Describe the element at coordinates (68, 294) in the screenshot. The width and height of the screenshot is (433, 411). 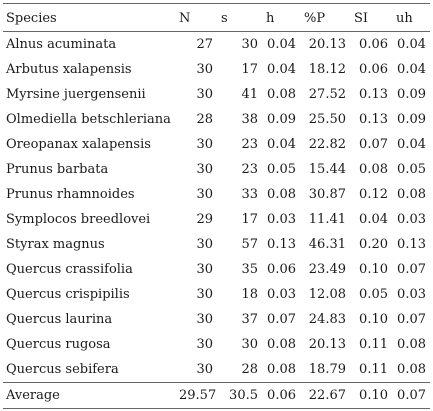
I see `cell-species: Quercus crispipilis` at that location.